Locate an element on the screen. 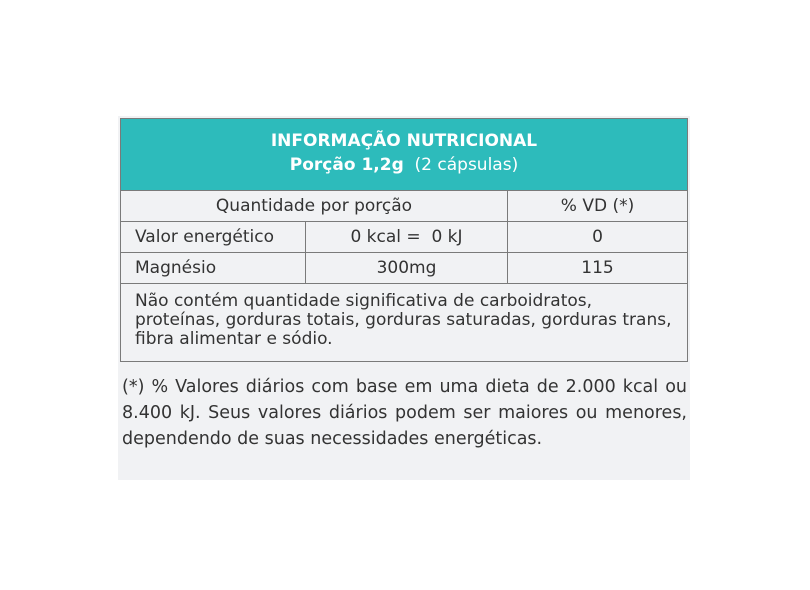  nutrient-vd: 0 is located at coordinates (597, 237).